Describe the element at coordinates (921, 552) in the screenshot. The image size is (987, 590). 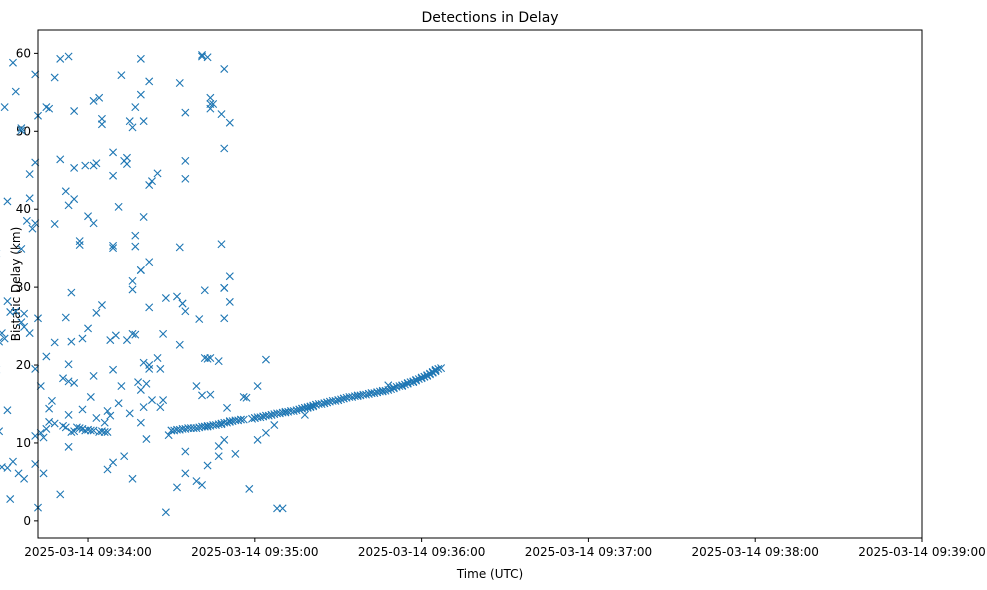
I see `x-tick-label: 2025-03-14 09:39:00` at that location.